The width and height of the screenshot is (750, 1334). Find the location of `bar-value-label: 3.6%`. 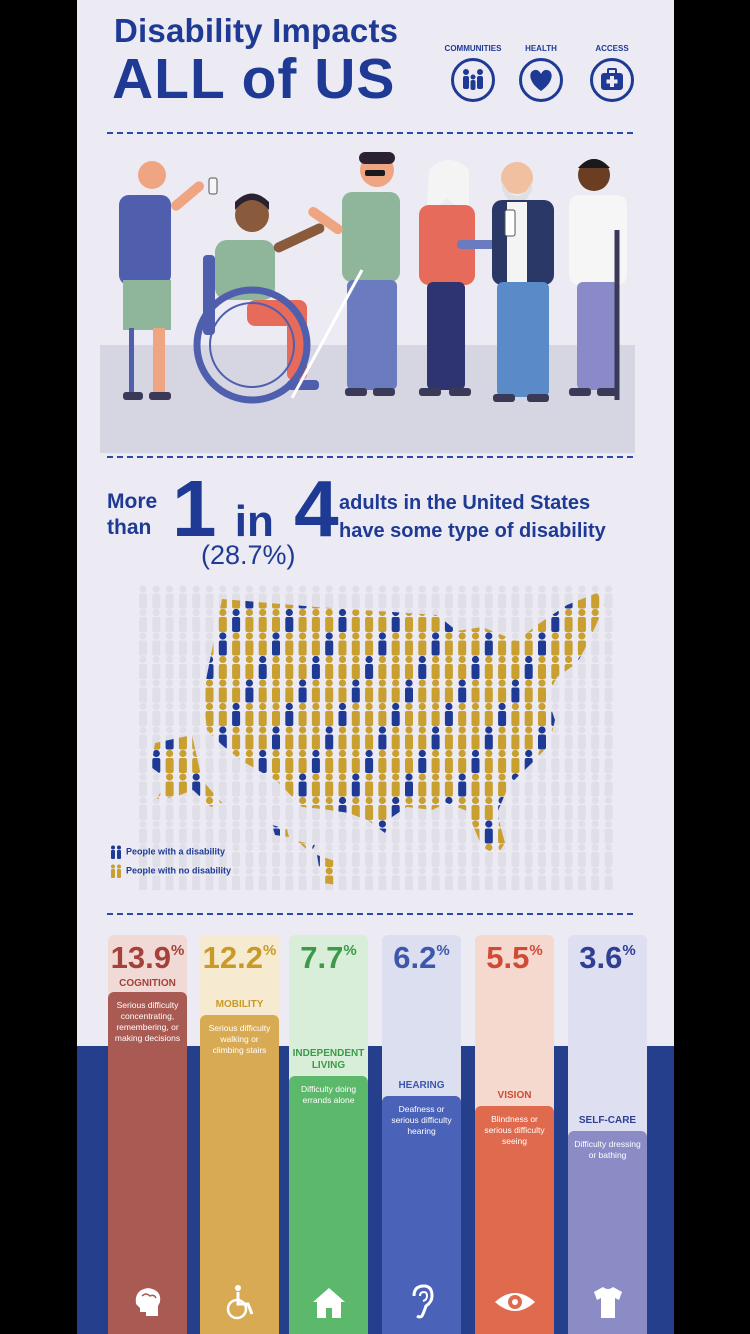

bar-value-label: 3.6% is located at coordinates (607, 958).